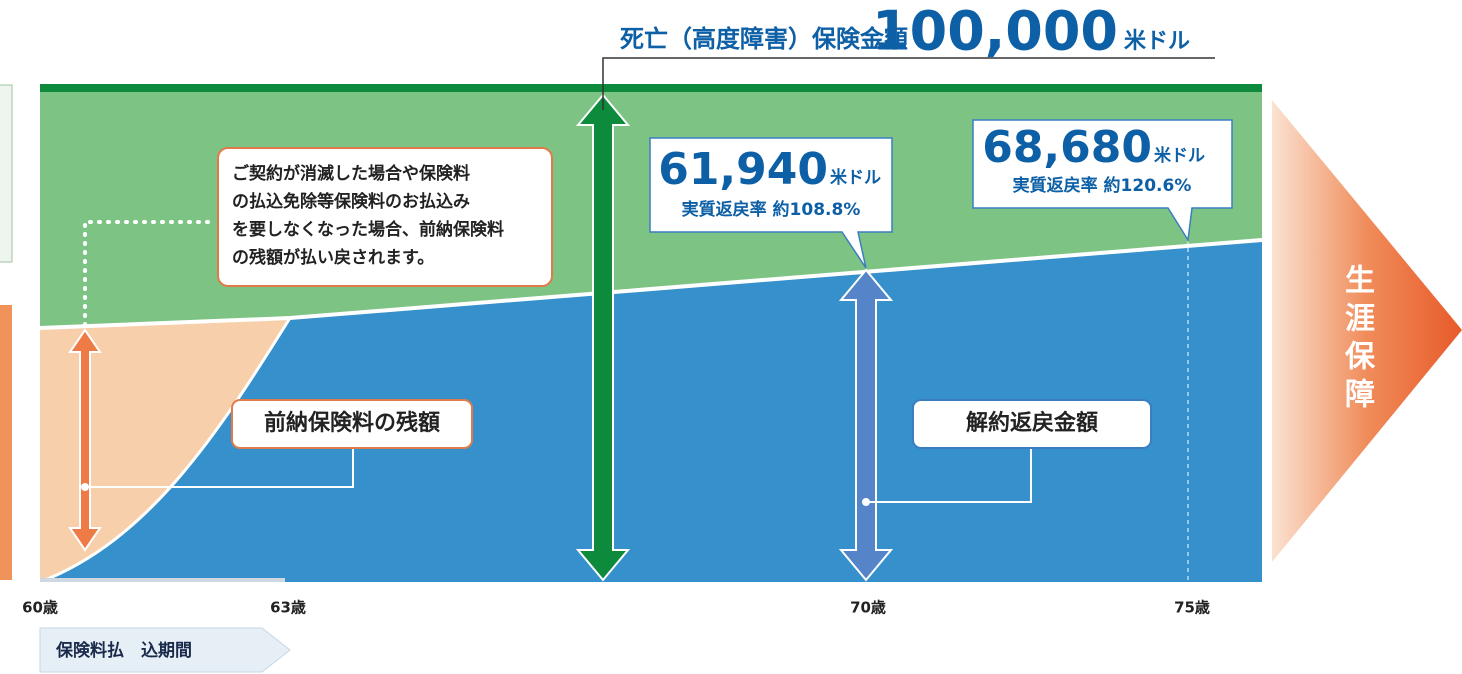 Image resolution: width=1462 pixels, height=674 pixels. I want to click on benefit-line, so click(651, 88).